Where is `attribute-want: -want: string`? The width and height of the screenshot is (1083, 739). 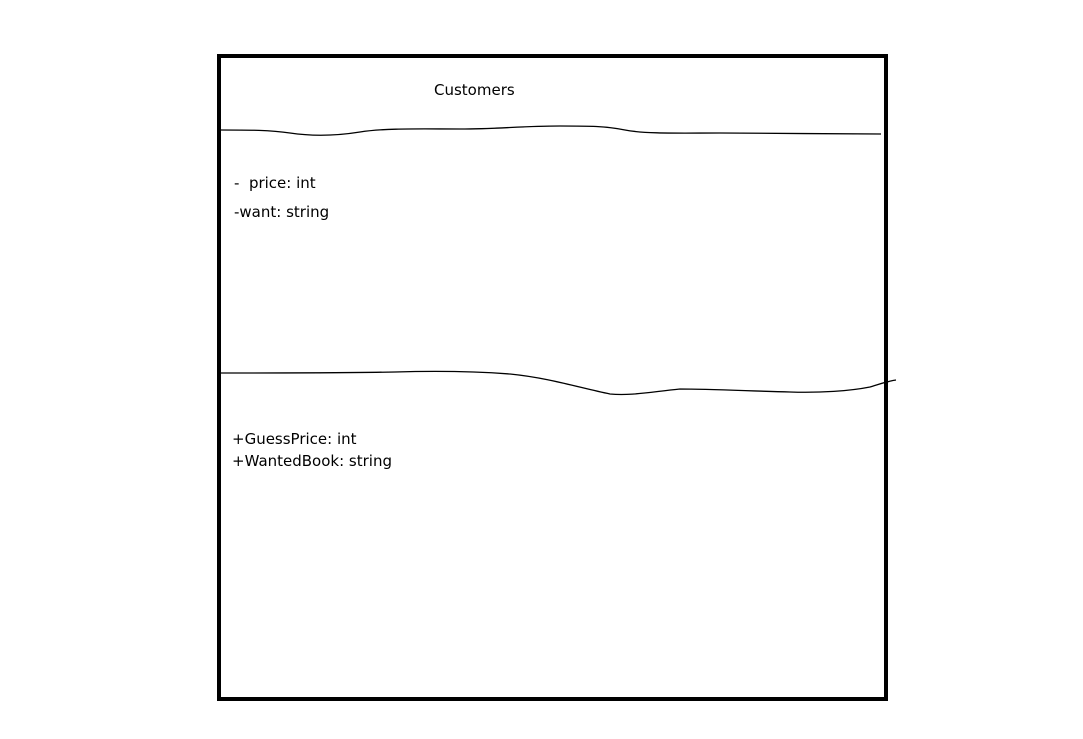 attribute-want: -want: string is located at coordinates (282, 212).